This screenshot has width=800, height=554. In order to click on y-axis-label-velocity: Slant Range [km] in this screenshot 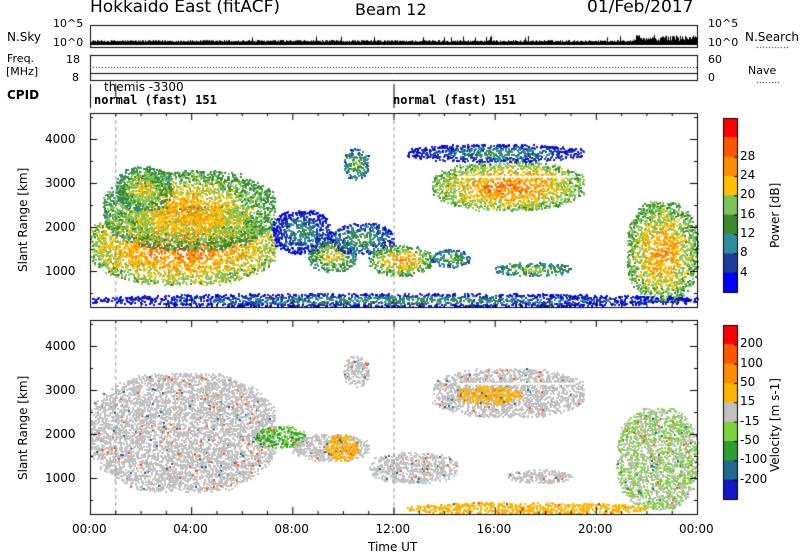, I will do `click(23, 427)`.